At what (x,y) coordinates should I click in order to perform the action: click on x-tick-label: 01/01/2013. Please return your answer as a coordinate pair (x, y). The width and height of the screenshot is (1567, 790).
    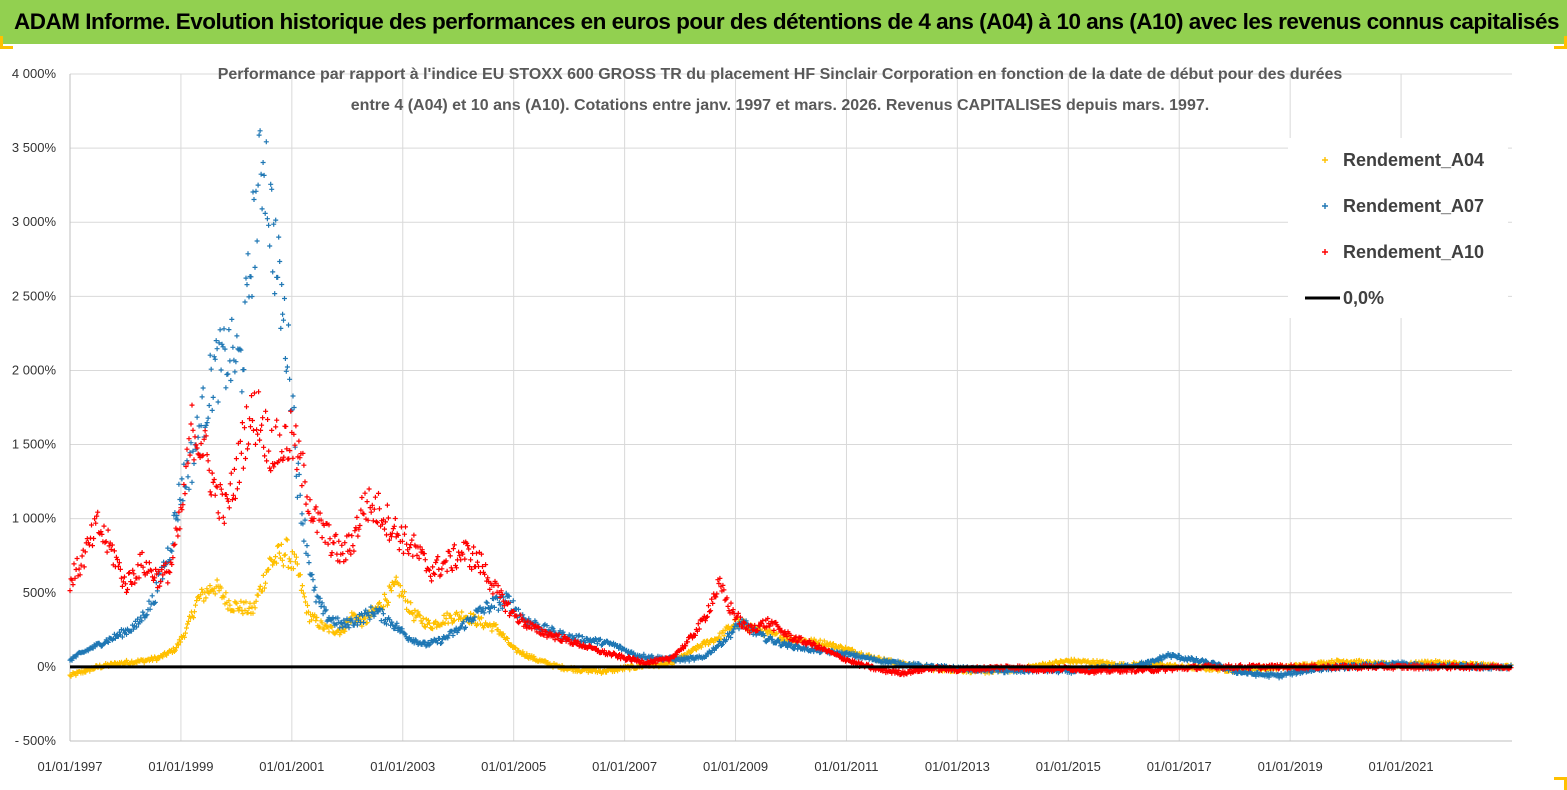
    Looking at the image, I should click on (957, 766).